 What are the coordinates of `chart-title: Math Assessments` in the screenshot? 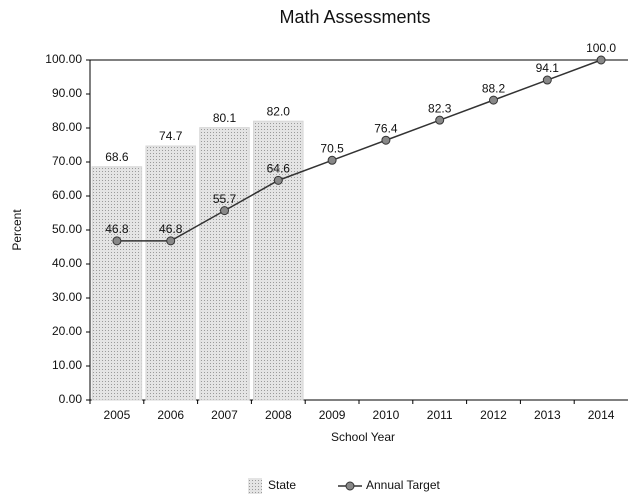 It's located at (354, 17).